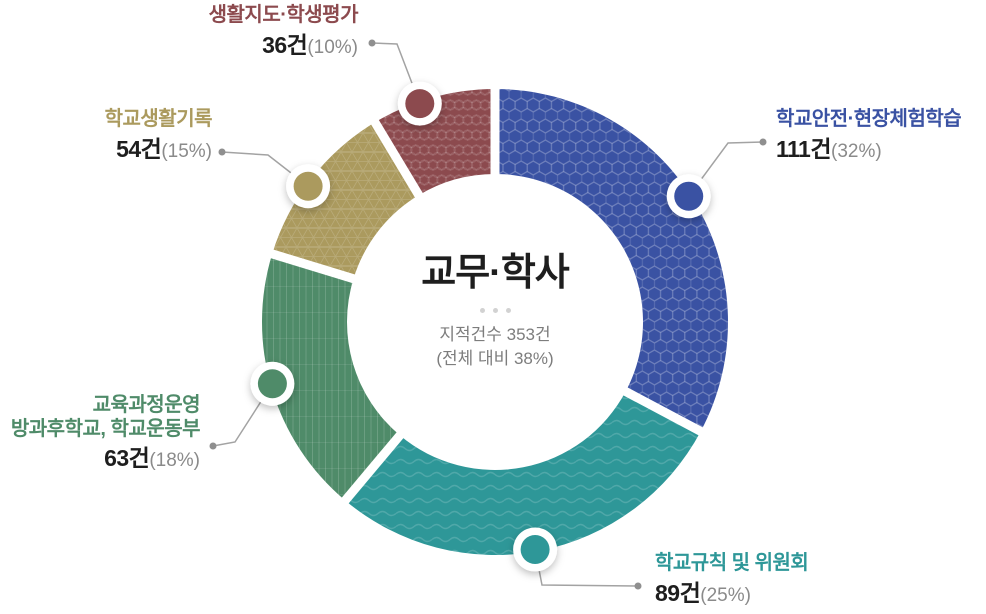 Image resolution: width=986 pixels, height=614 pixels. Describe the element at coordinates (804, 148) in the screenshot. I see `callout-count: 111건` at that location.